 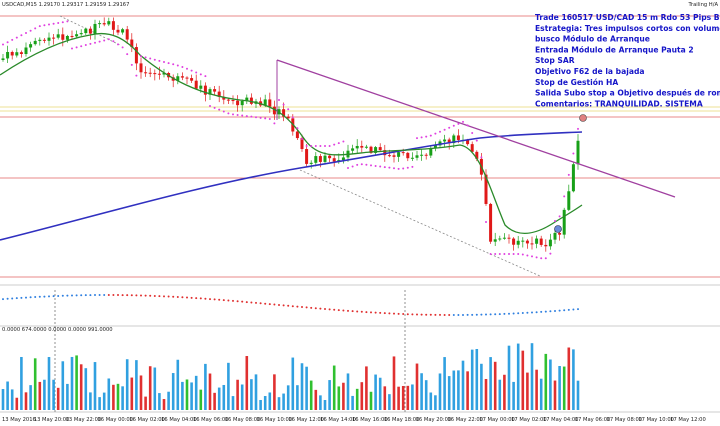 What do you see at coordinates (211, 420) in the screenshot?
I see `x-tick-label: 16 May 06:00` at bounding box center [211, 420].